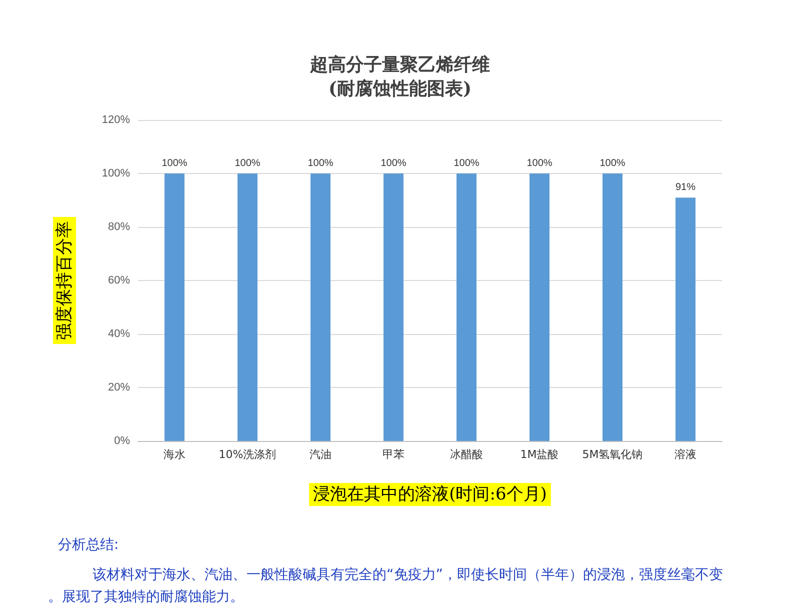 The height and width of the screenshot is (608, 800). I want to click on x-tick-label: 1M盐酸, so click(539, 454).